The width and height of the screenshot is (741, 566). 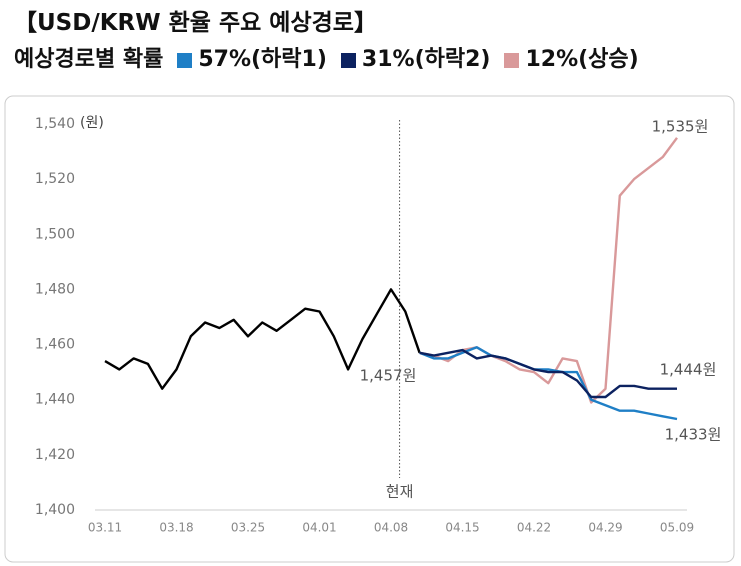 What do you see at coordinates (55, 124) in the screenshot?
I see `y-tick-label: 1,540` at bounding box center [55, 124].